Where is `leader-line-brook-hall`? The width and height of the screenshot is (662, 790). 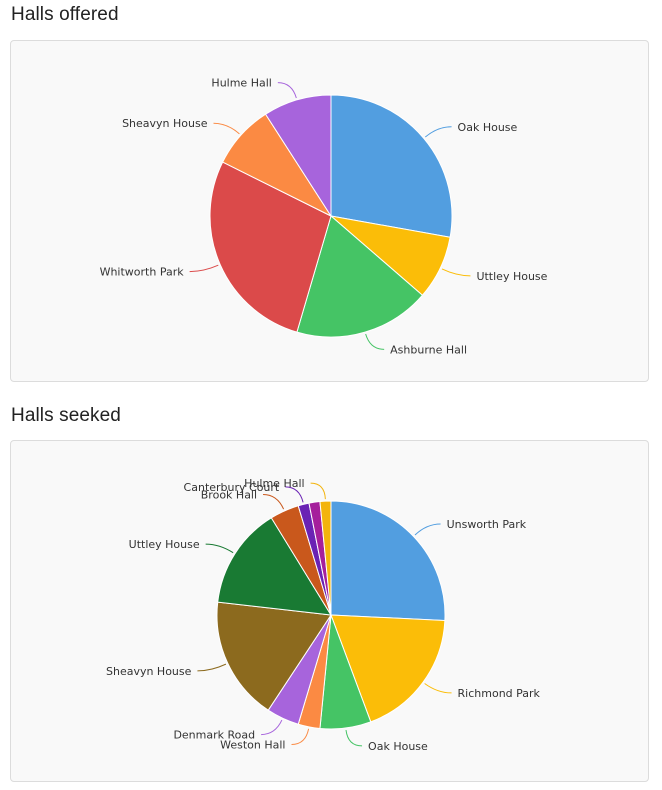
leader-line-brook-hall is located at coordinates (274, 502).